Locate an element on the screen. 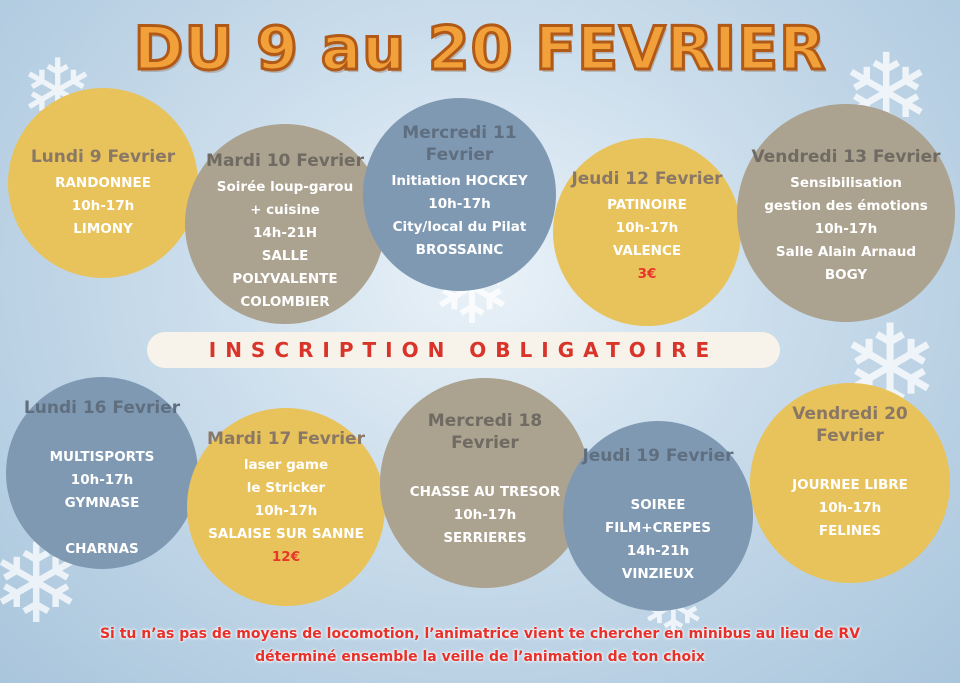  activity-line: FELINES is located at coordinates (850, 531).